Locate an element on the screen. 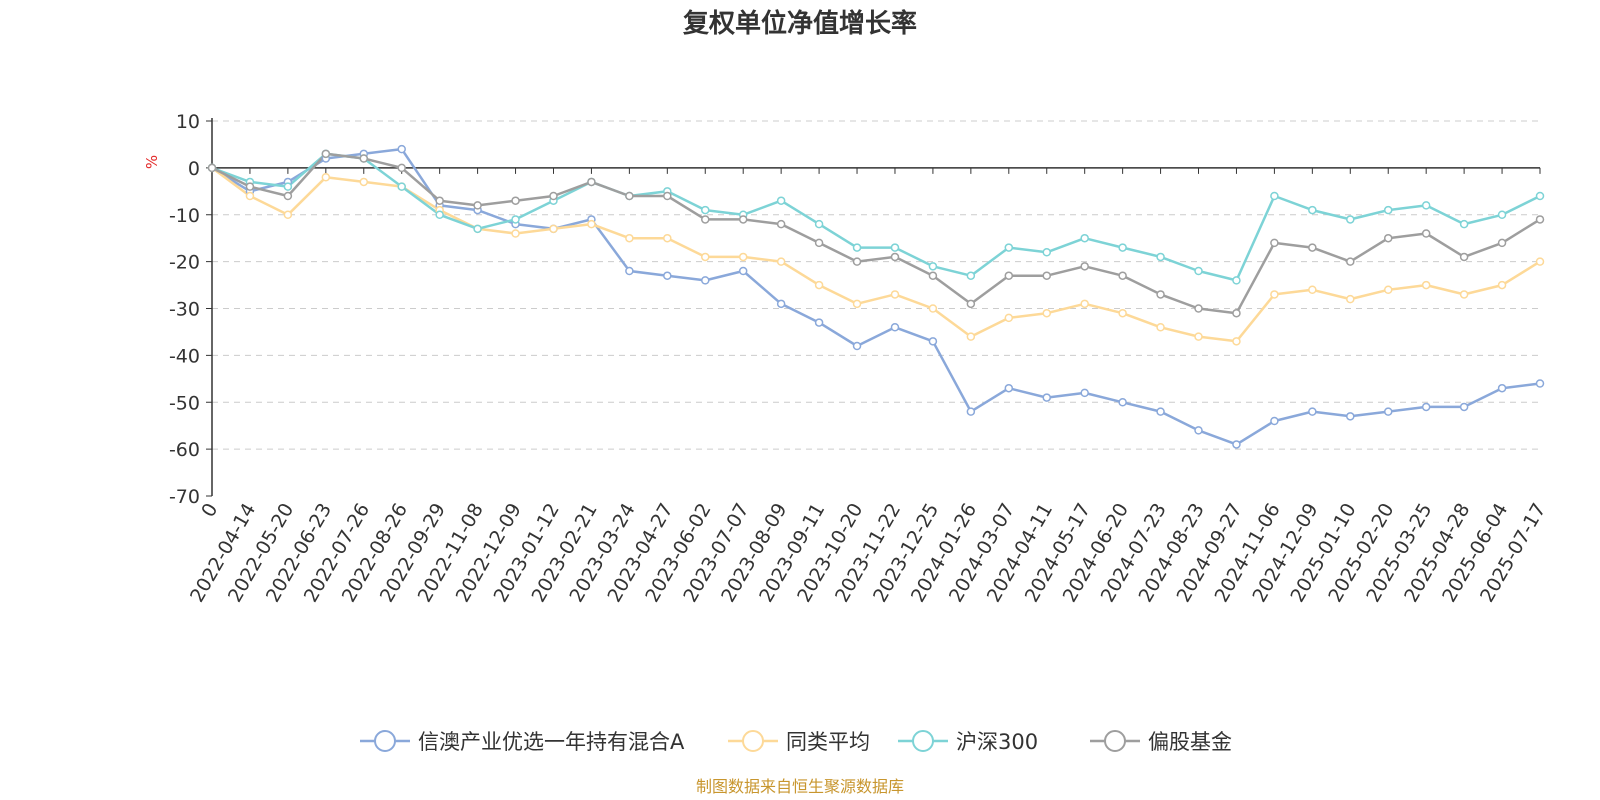 This screenshot has height=800, width=1600. legend-item-1: 同类平均 is located at coordinates (799, 742).